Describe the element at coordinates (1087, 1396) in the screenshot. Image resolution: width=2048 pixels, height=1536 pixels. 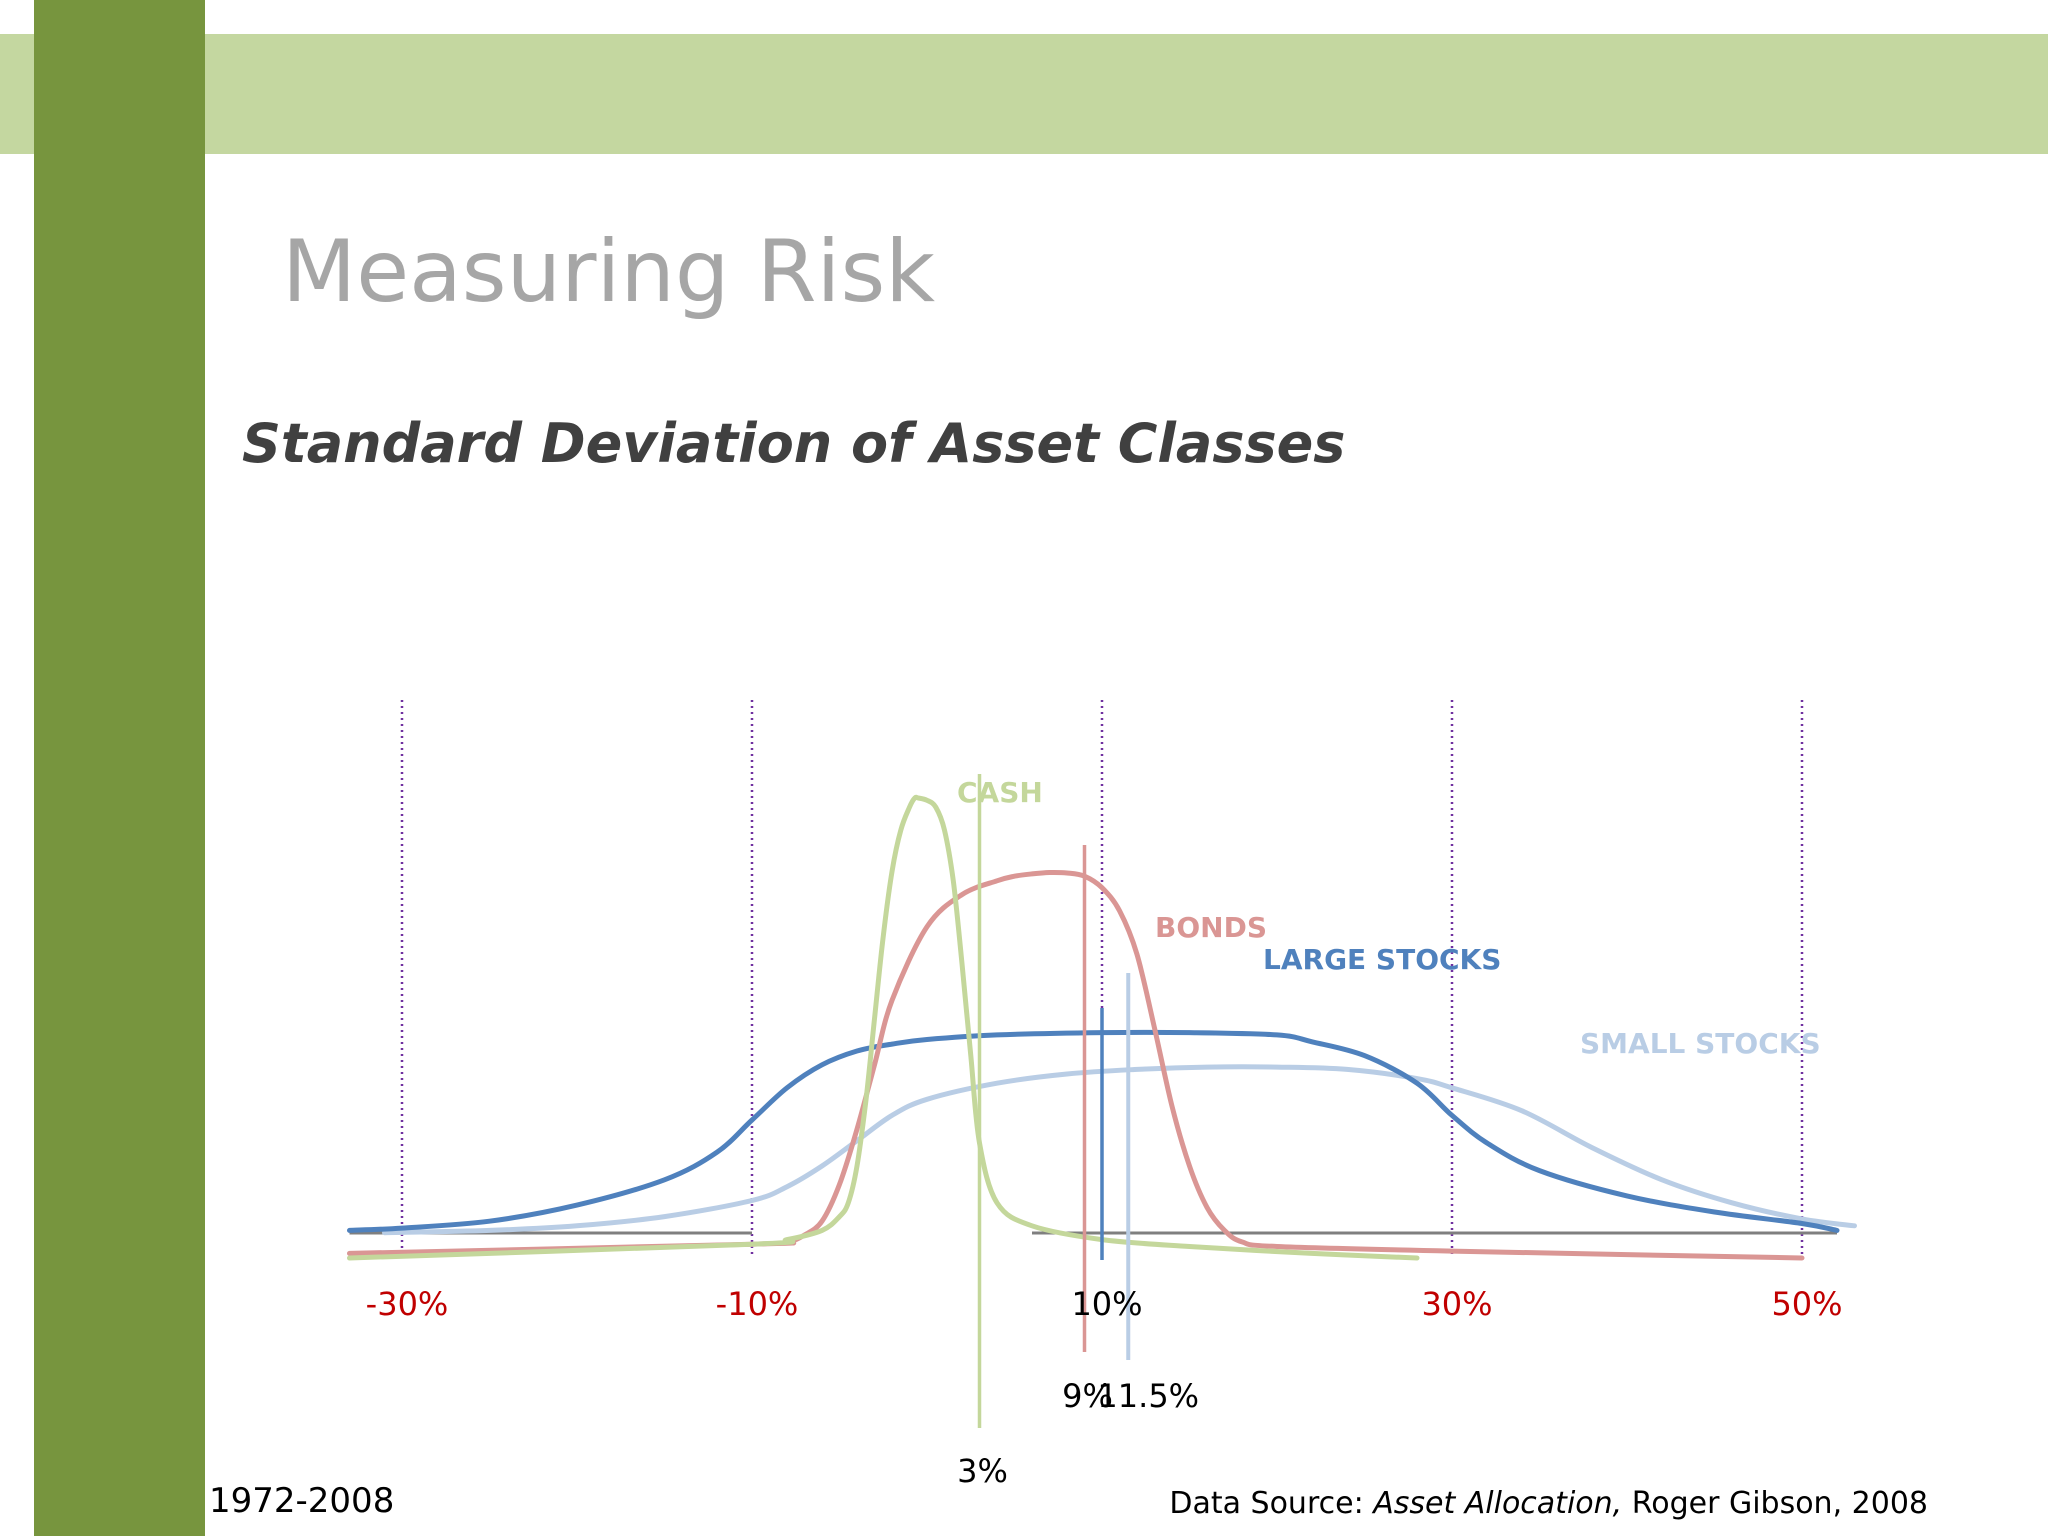
I see `mean-label-bonds: 9%` at that location.